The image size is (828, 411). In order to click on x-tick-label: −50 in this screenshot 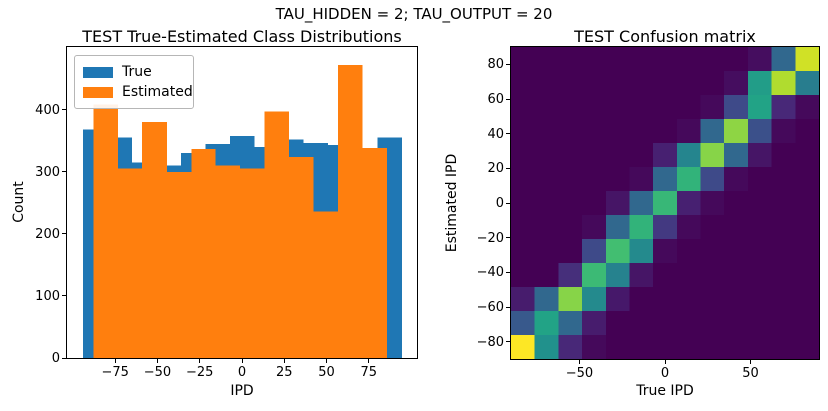, I will do `click(579, 373)`.